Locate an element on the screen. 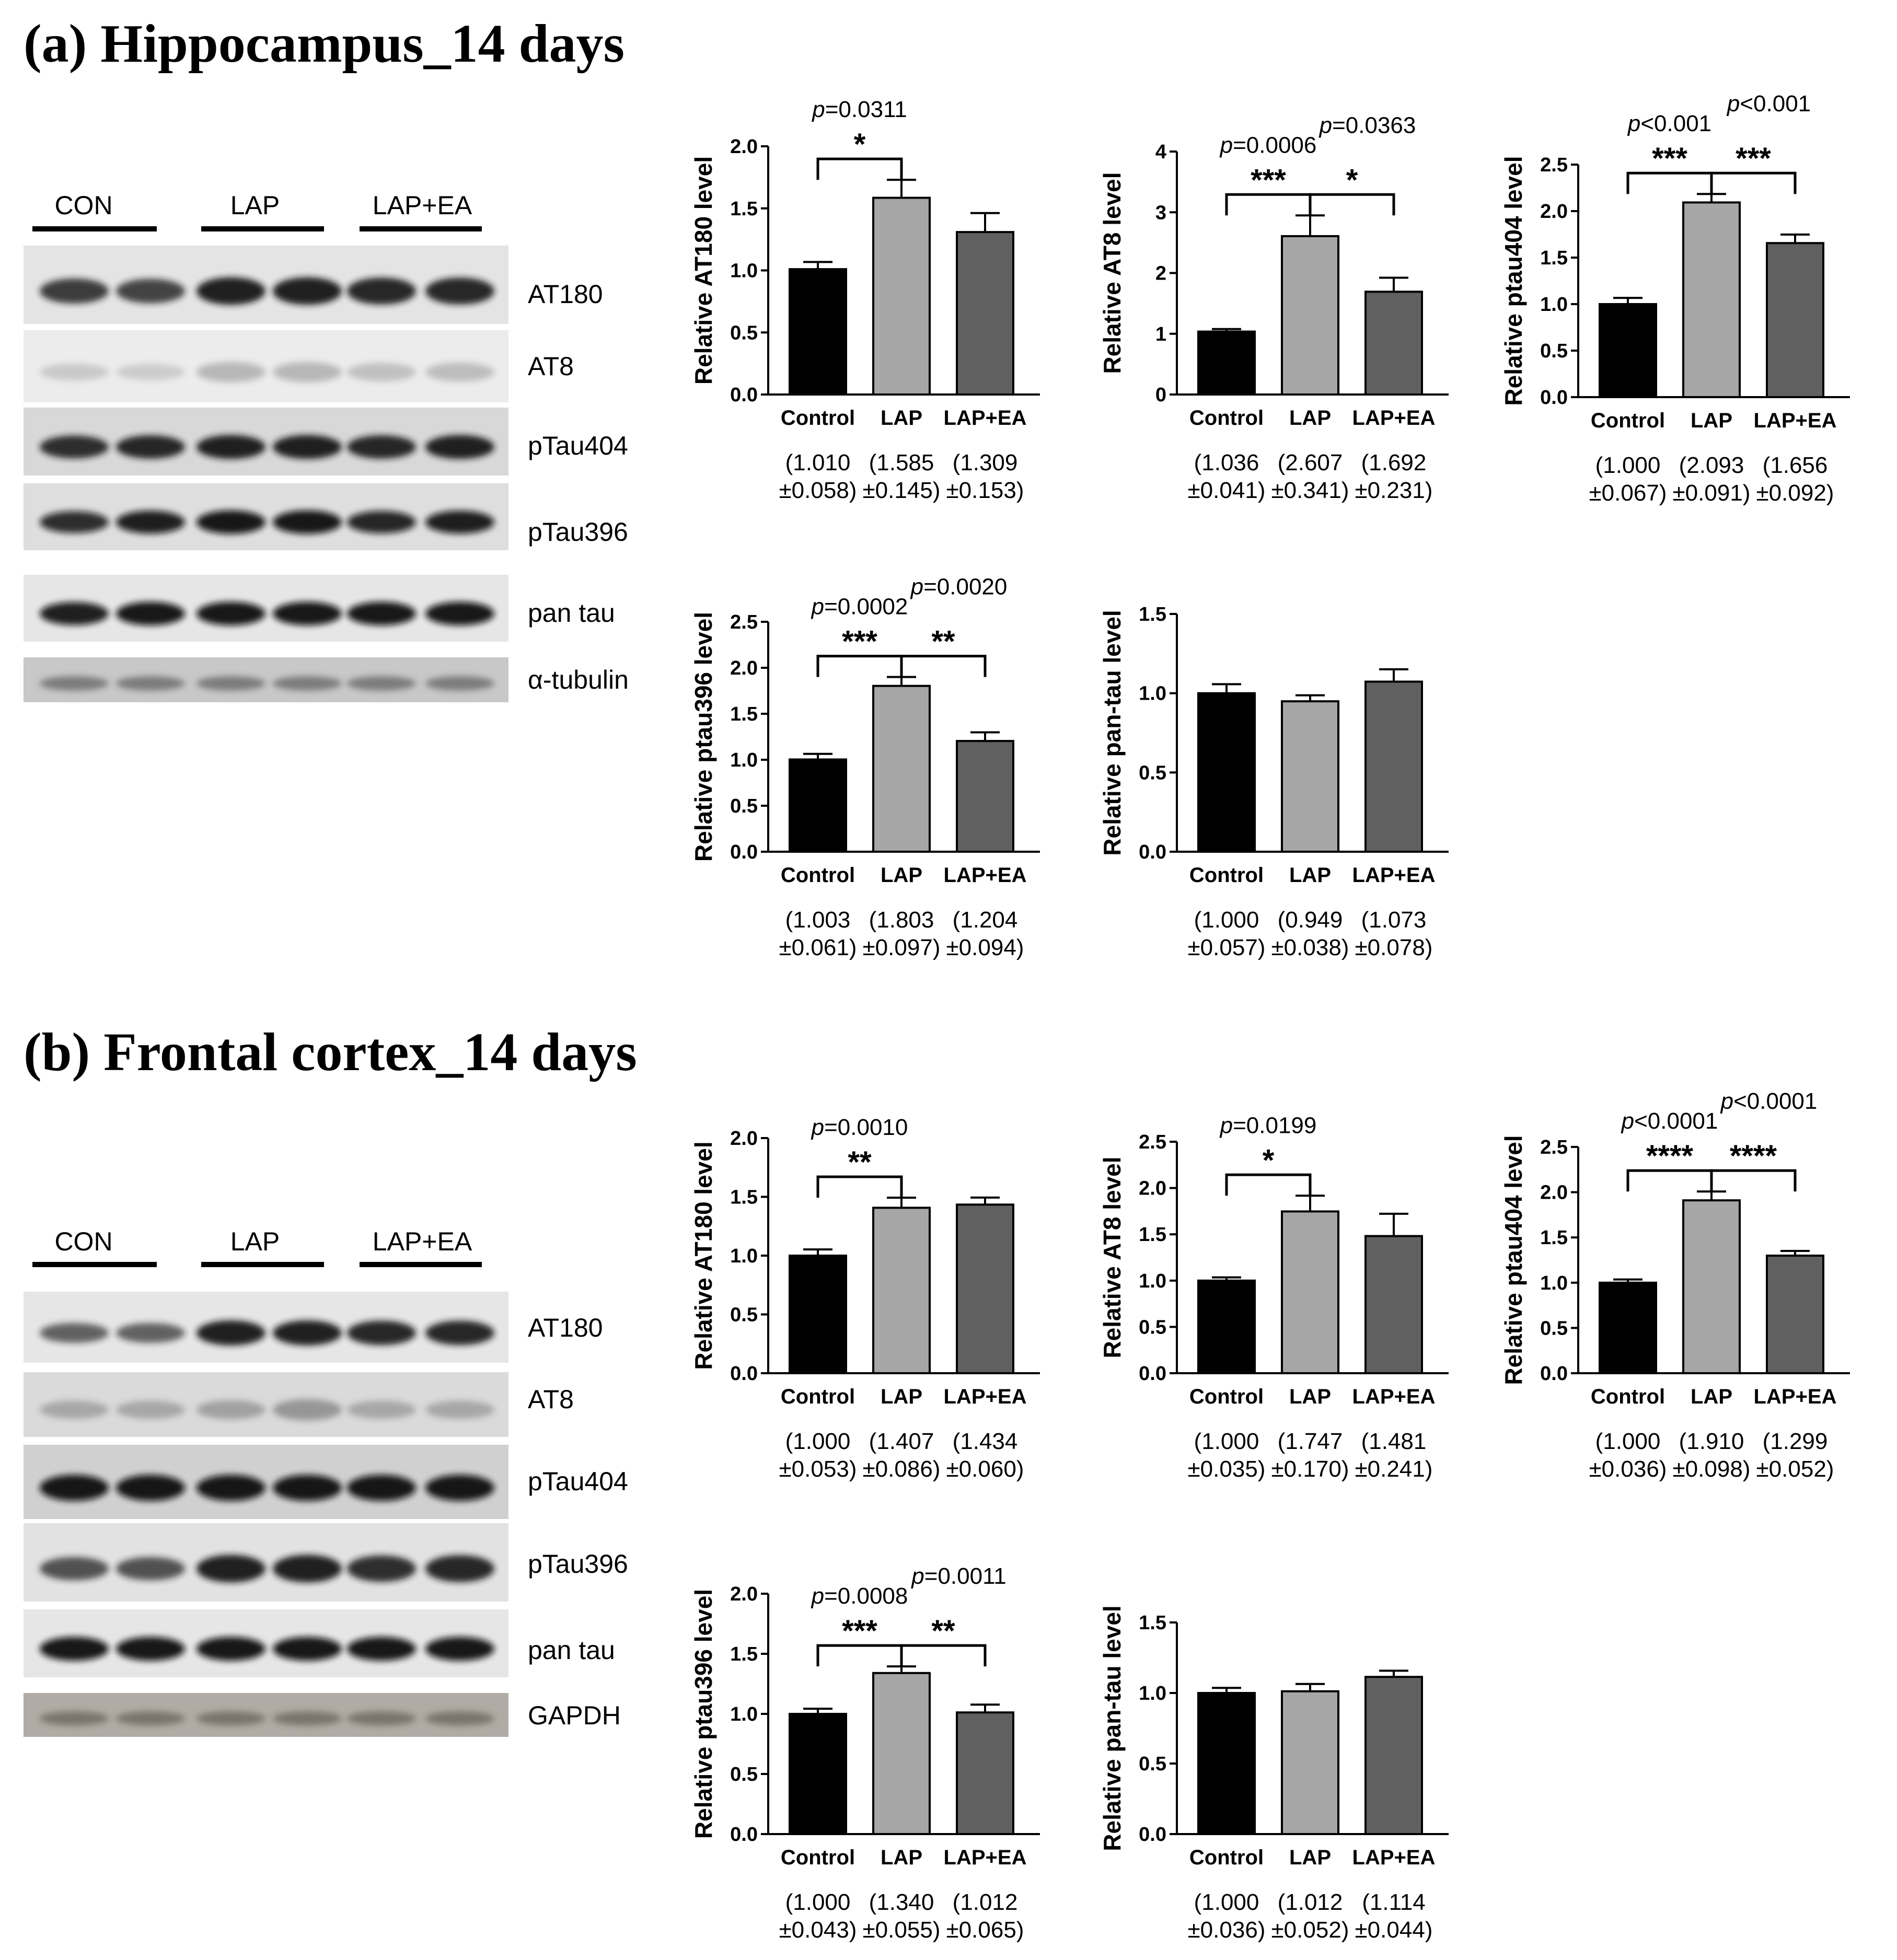 The width and height of the screenshot is (1897, 1960). p-value: p=0.0006 is located at coordinates (1268, 145).